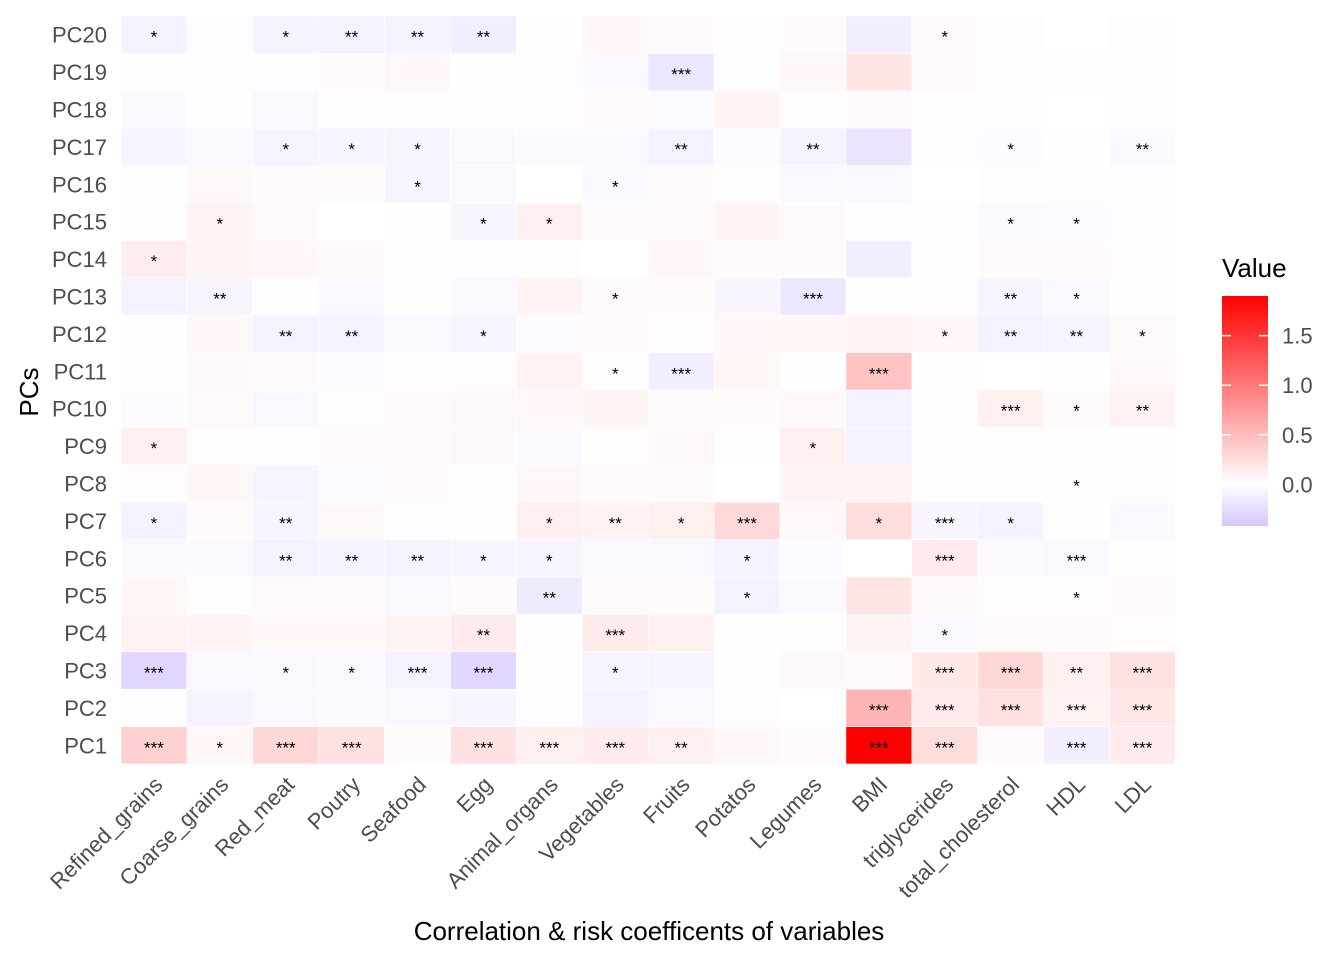 This screenshot has width=1344, height=960. What do you see at coordinates (1133, 795) in the screenshot?
I see `x-tick-label: LDL` at bounding box center [1133, 795].